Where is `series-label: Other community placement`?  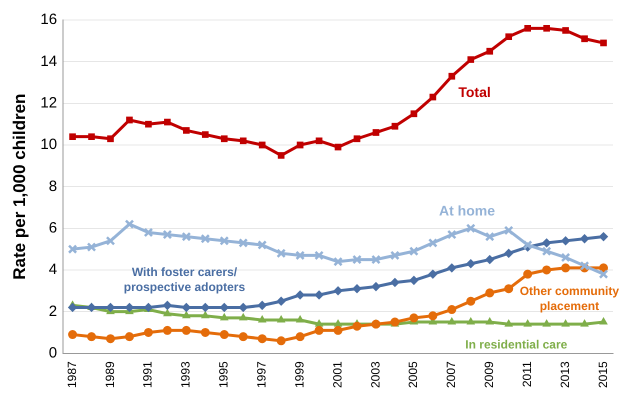 series-label: Other community placement is located at coordinates (570, 298).